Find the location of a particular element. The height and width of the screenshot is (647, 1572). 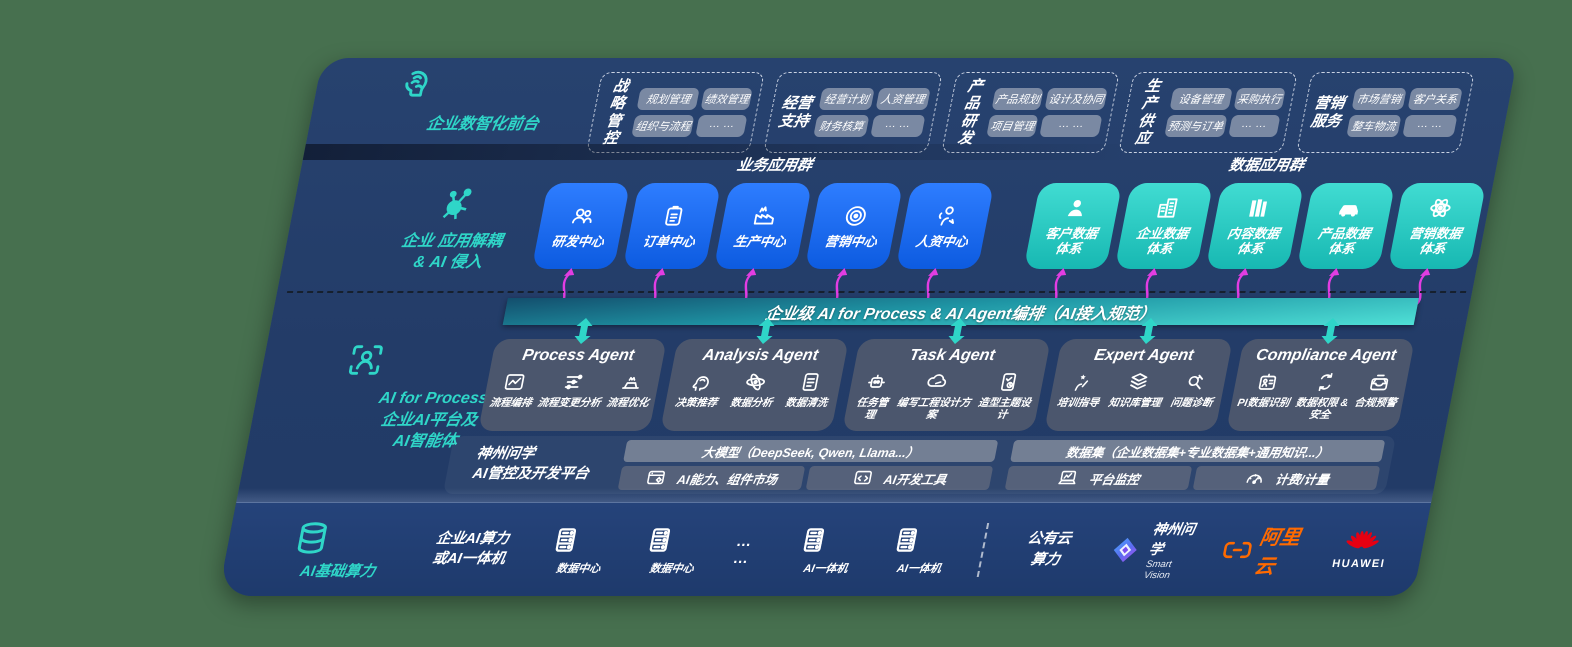

process-agent-box: Process Agent 流程编排 流程变更分析 流程优化 is located at coordinates (573, 374).